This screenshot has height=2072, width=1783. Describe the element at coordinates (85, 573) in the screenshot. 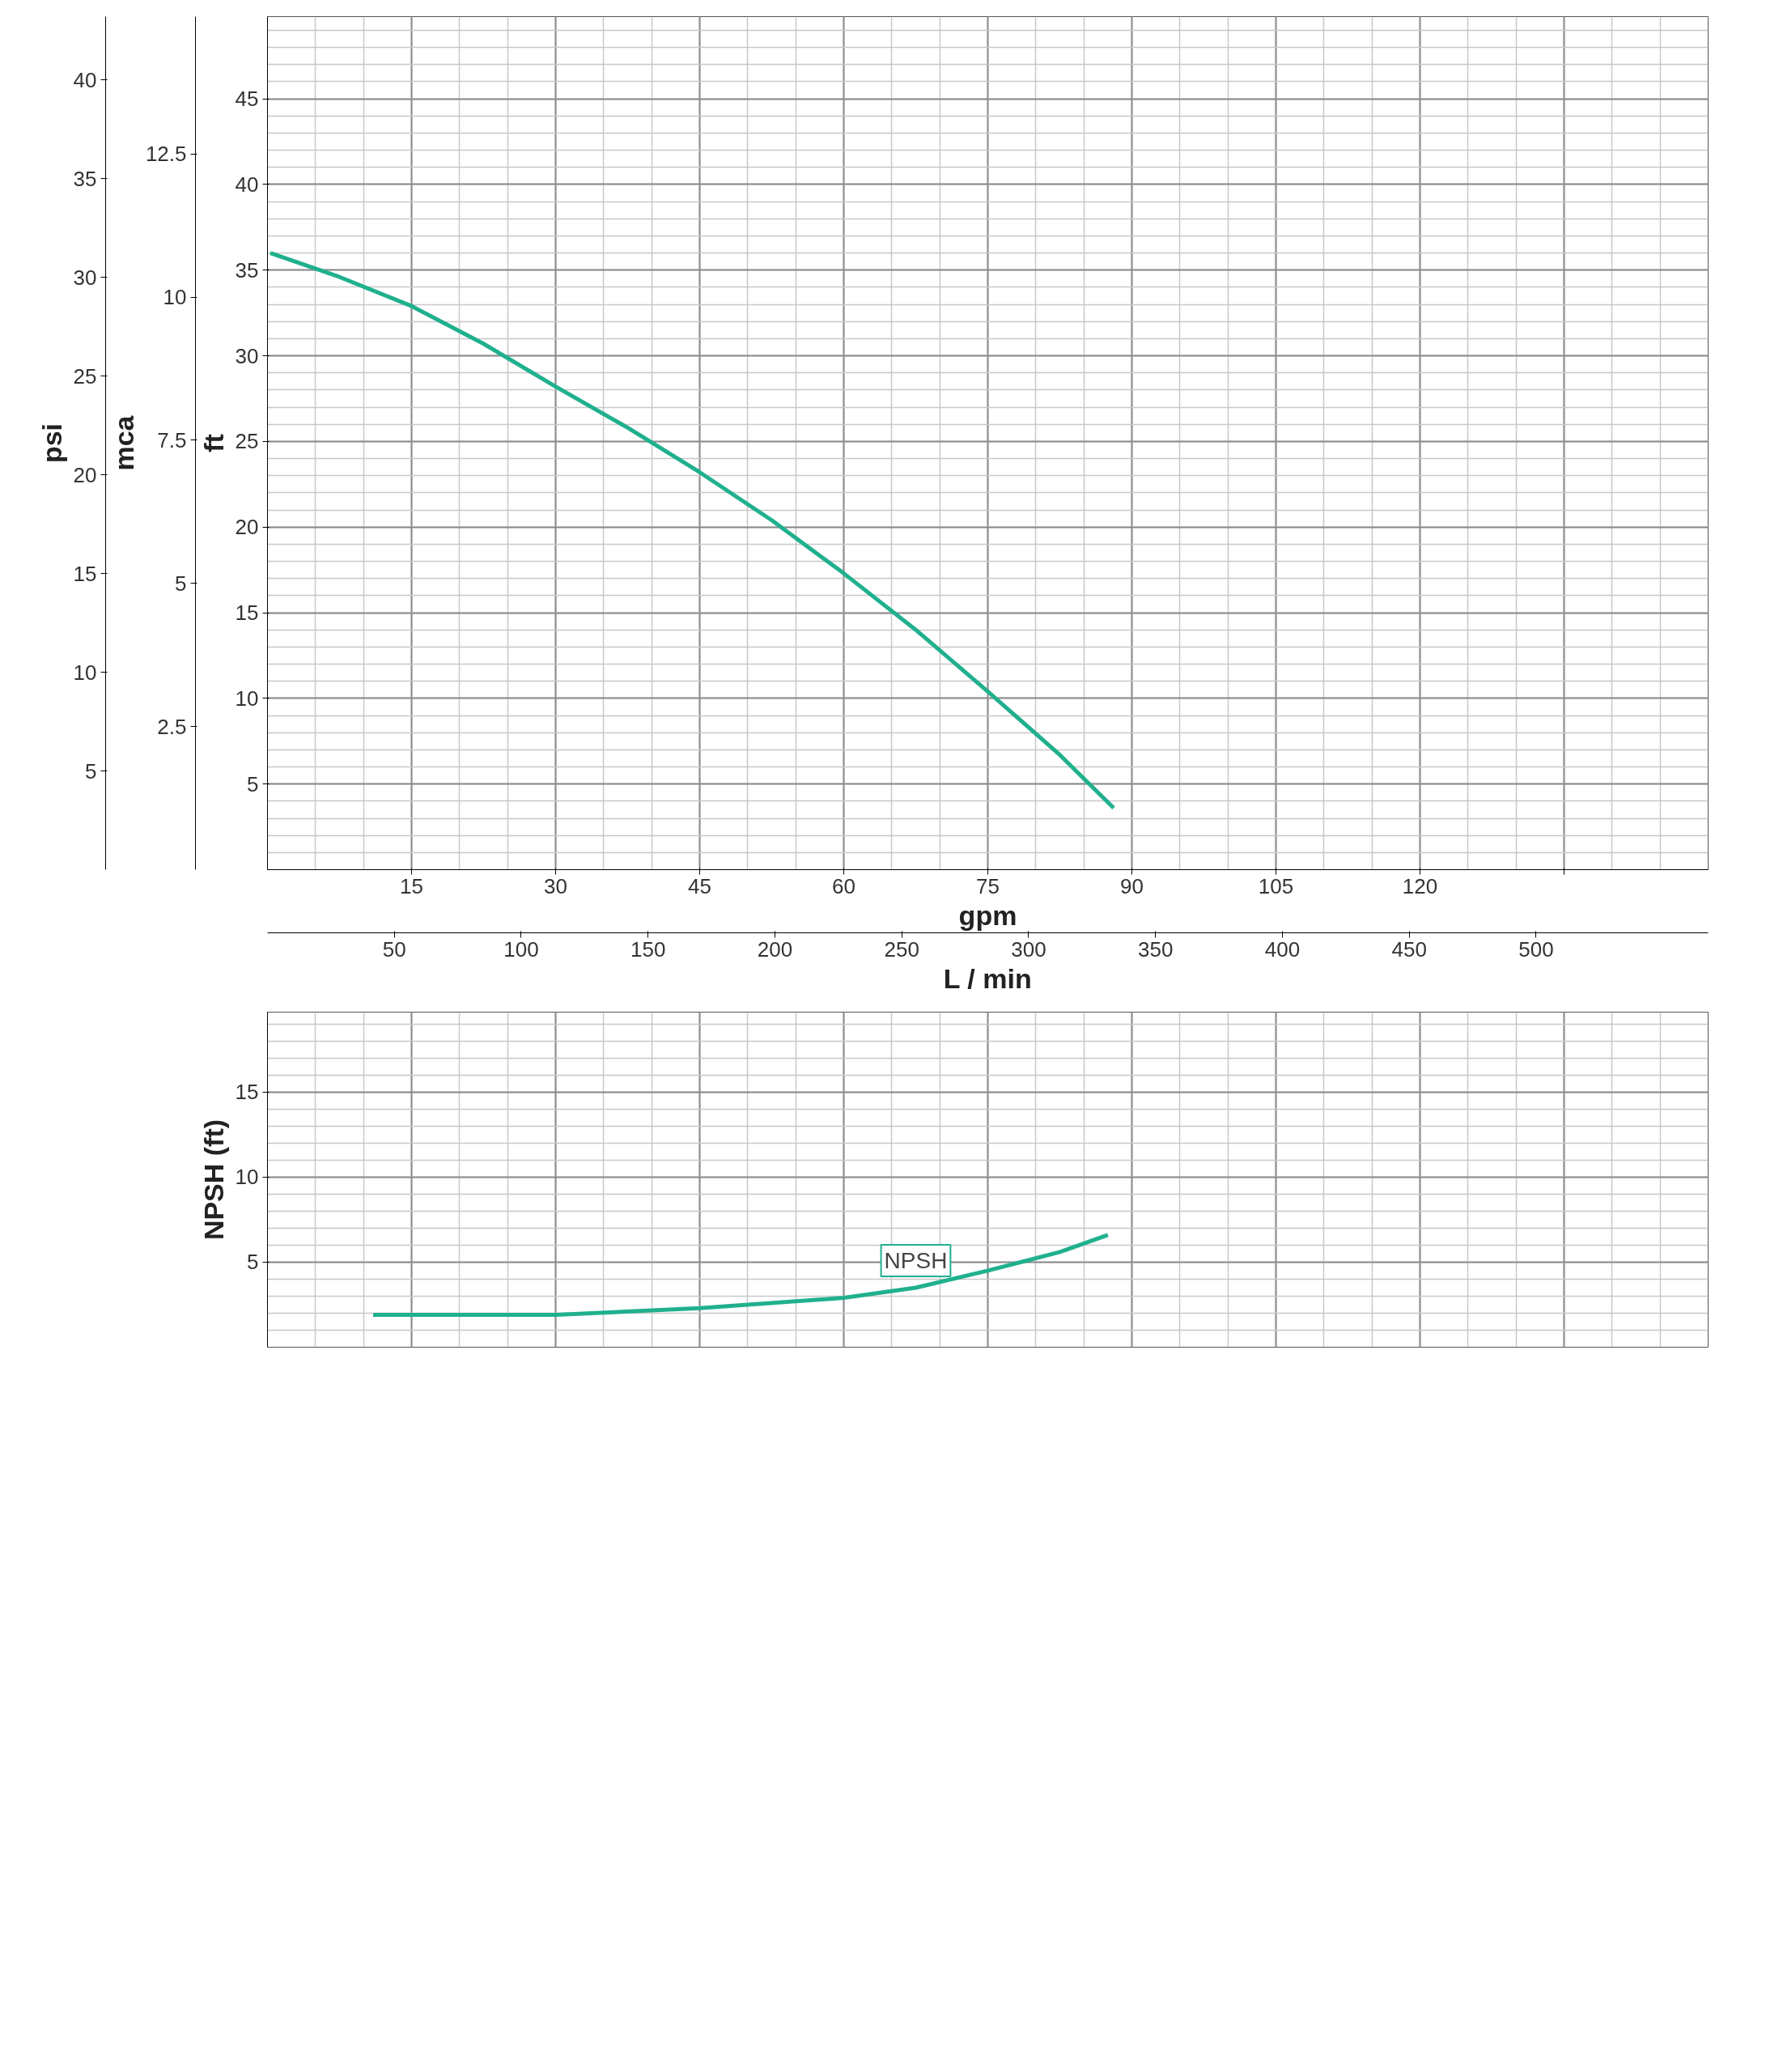

I see `y3-tick-label: 15` at that location.